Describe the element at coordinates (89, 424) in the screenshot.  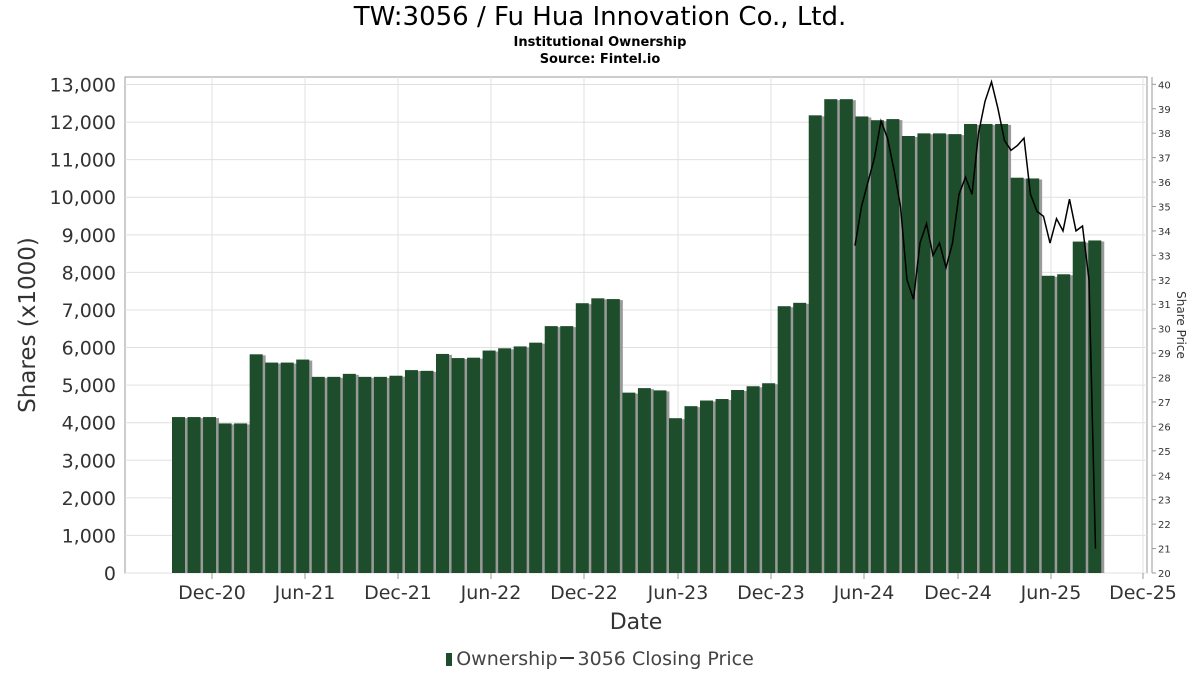
I see `y-tick-label: 4,000` at that location.